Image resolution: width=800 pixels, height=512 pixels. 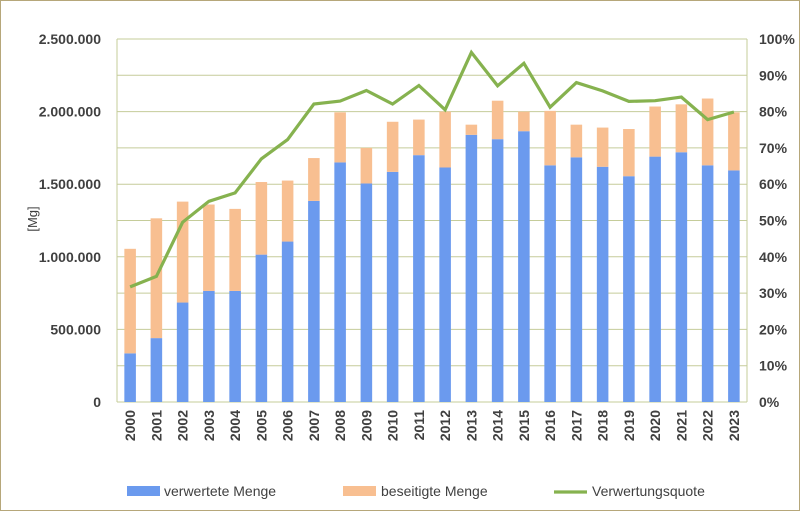 What do you see at coordinates (156, 425) in the screenshot?
I see `x-tick-label: 2001` at bounding box center [156, 425].